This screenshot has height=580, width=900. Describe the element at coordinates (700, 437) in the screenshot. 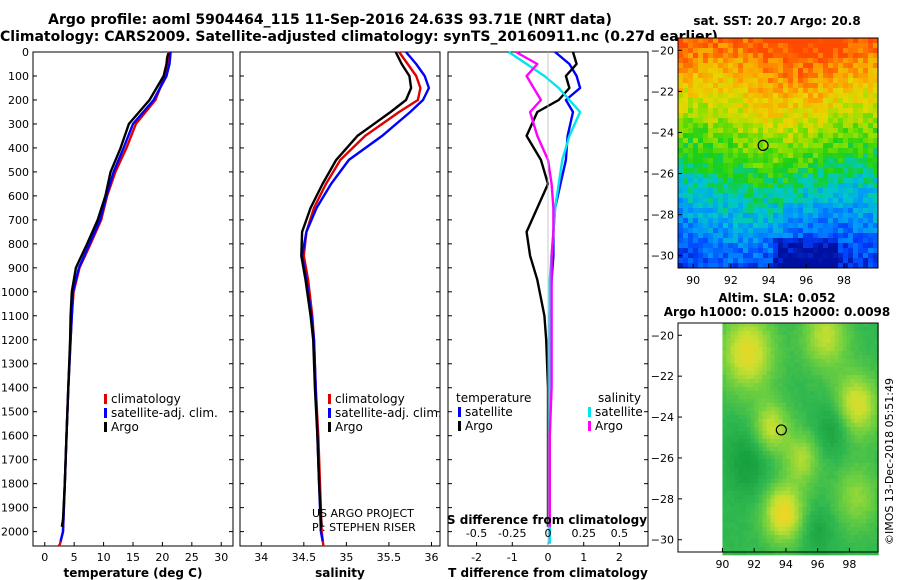

I see `sla-blank` at that location.